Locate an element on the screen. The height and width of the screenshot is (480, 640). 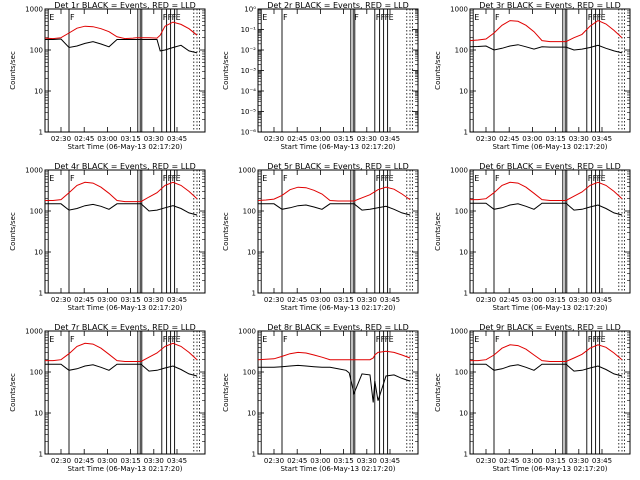
panel-title: Det 9r BLACK = Events, RED = LLD is located at coordinates (550, 327).